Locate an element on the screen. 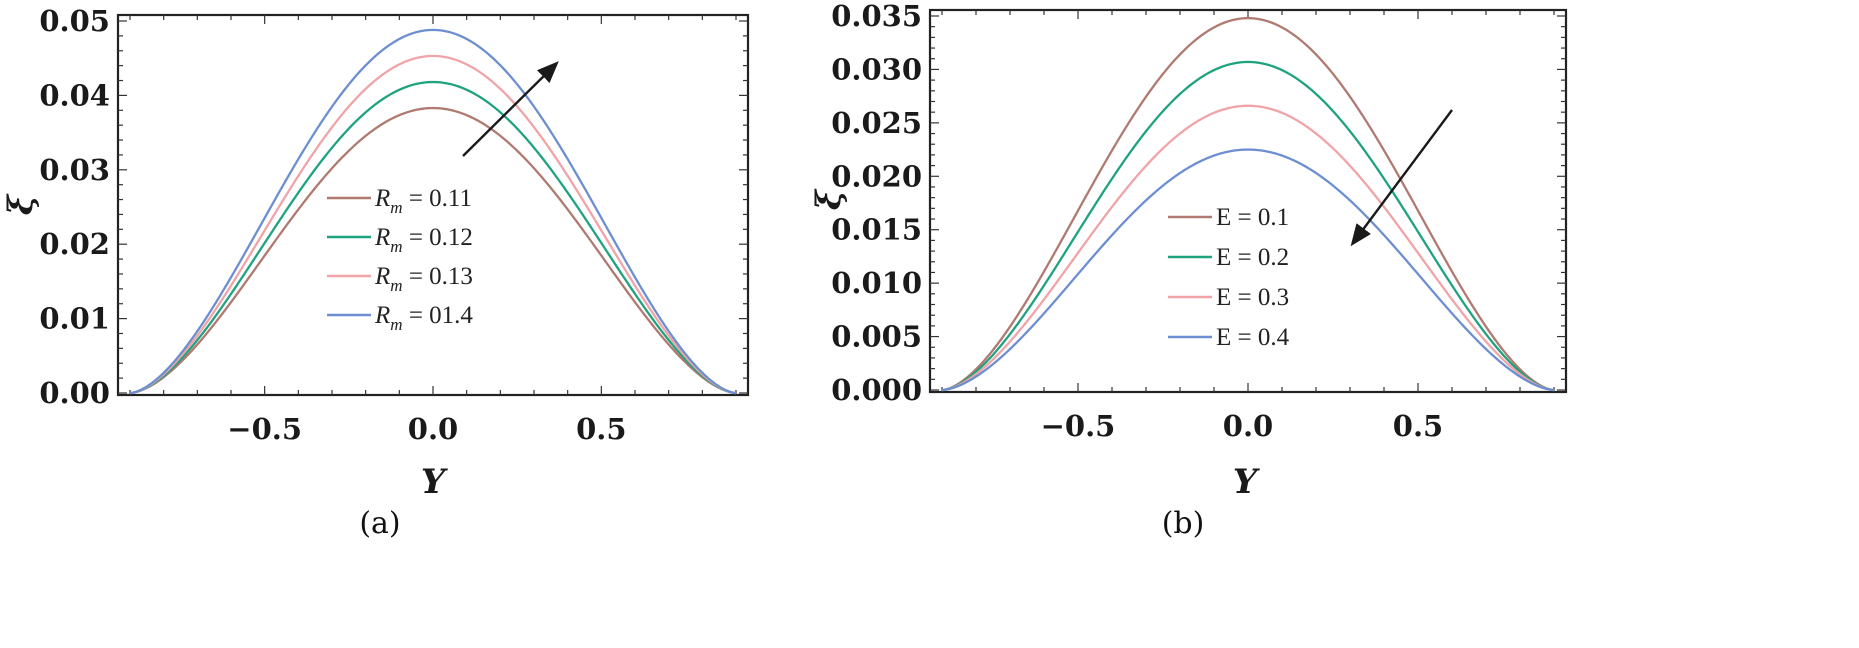  y-tick-label: 0.03 is located at coordinates (74, 170).